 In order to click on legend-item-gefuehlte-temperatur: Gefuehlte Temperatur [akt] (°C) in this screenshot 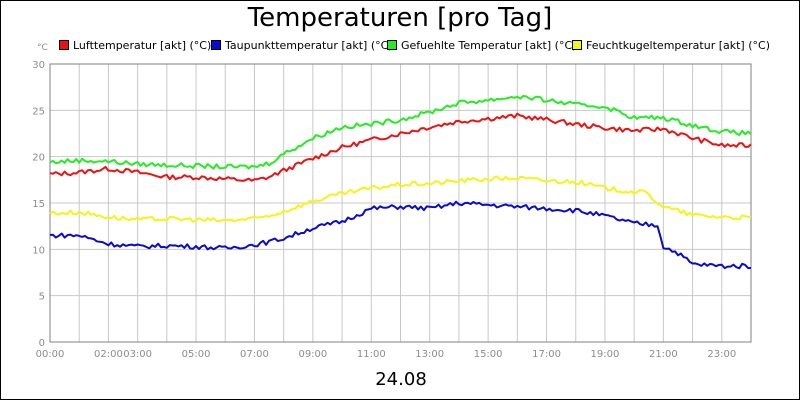, I will do `click(481, 45)`.